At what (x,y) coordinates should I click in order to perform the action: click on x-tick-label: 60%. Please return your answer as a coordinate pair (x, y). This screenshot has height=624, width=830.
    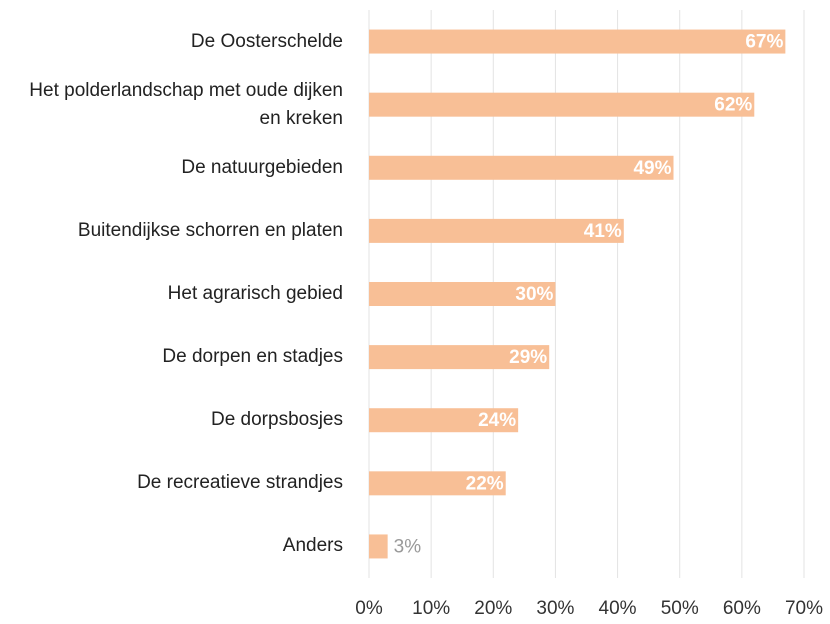
    Looking at the image, I should click on (742, 608).